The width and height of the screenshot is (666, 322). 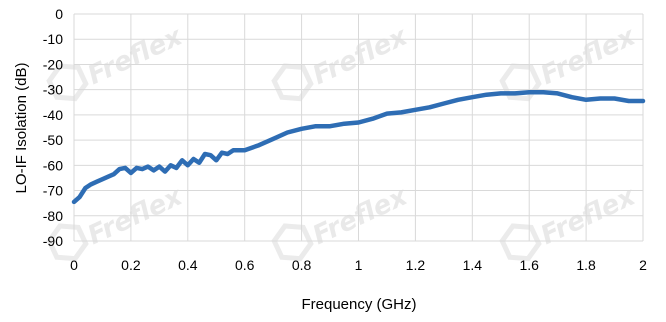 What do you see at coordinates (53, 191) in the screenshot?
I see `y-tick-label: -70` at bounding box center [53, 191].